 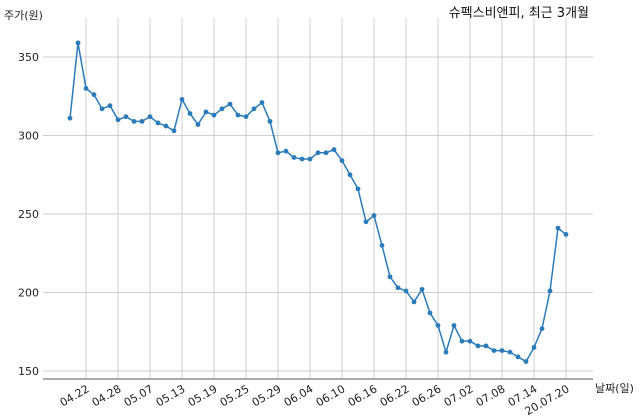 What do you see at coordinates (28, 57) in the screenshot?
I see `y-tick-label-350: 350` at bounding box center [28, 57].